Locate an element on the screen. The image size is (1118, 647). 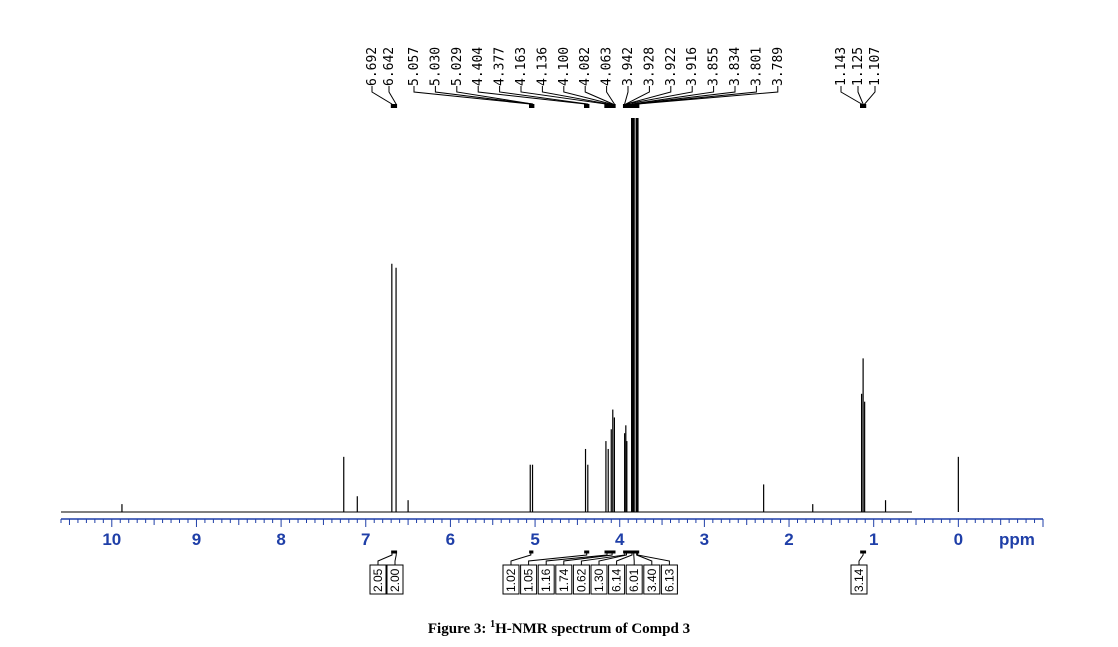
peak-label: 5.029 is located at coordinates (457, 66).